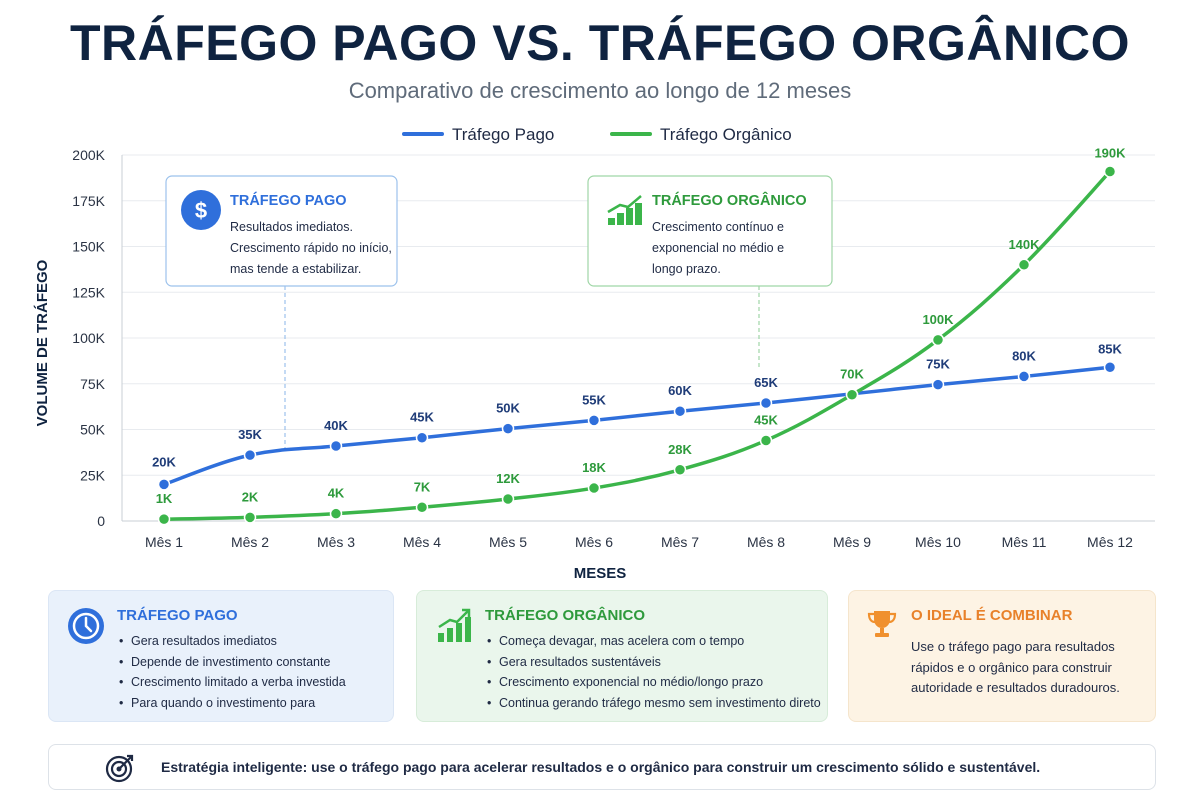  Describe the element at coordinates (718, 248) in the screenshot. I see `callout-text: exponencial no médio e` at that location.